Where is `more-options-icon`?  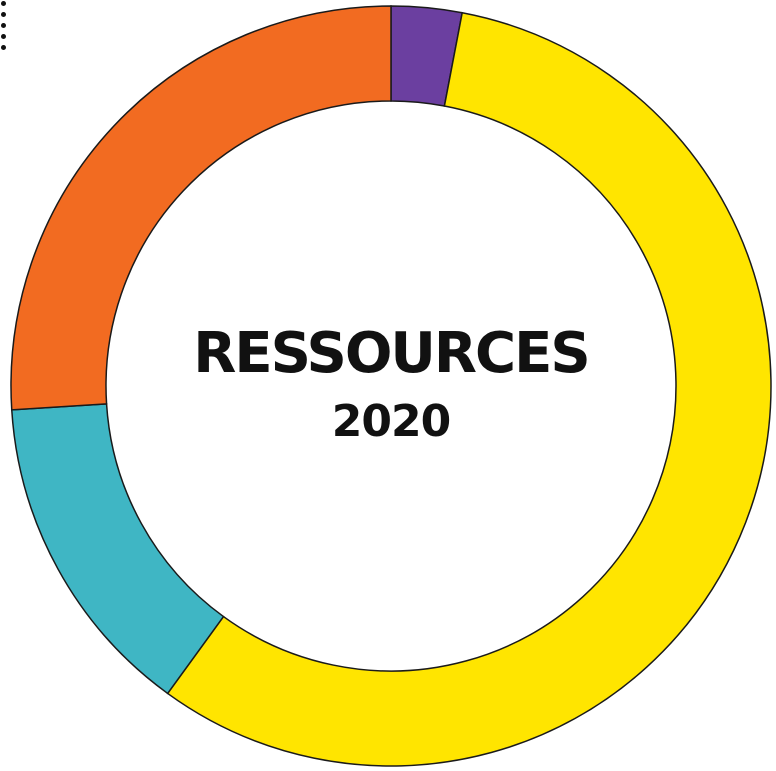
more-options-icon is located at coordinates (4, 28).